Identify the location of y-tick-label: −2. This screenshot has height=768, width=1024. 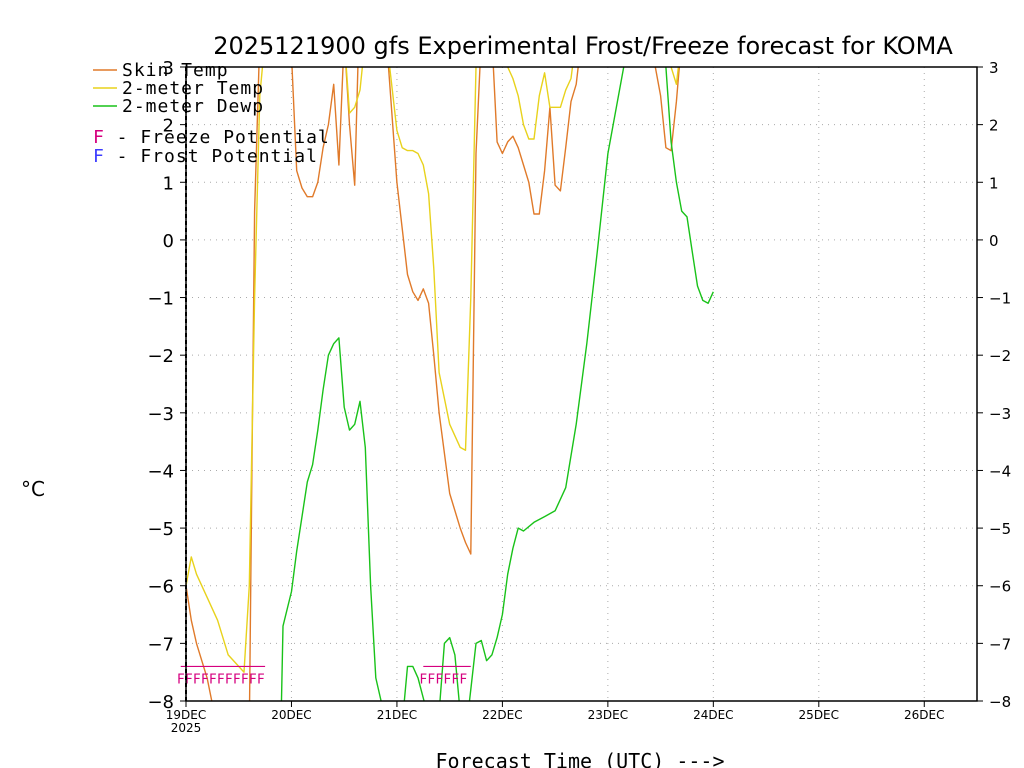
(160, 356).